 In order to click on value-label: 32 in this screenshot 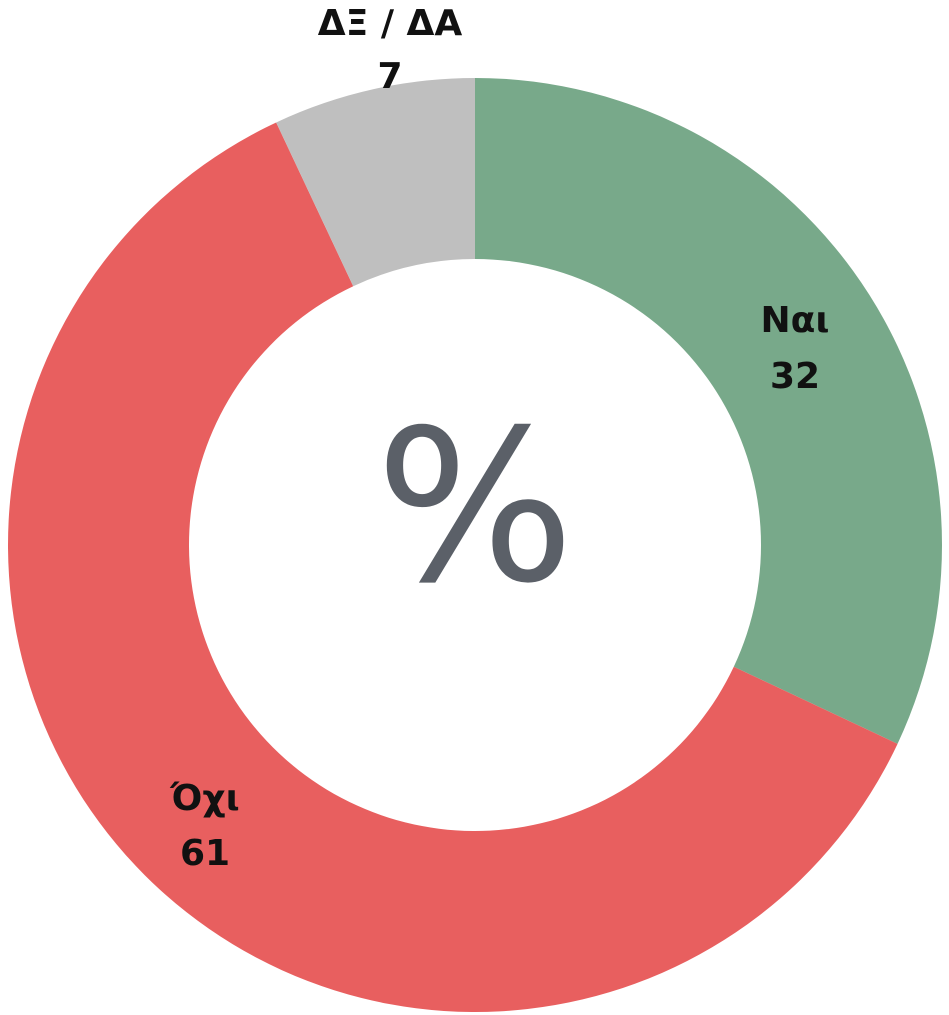, I will do `click(795, 376)`.